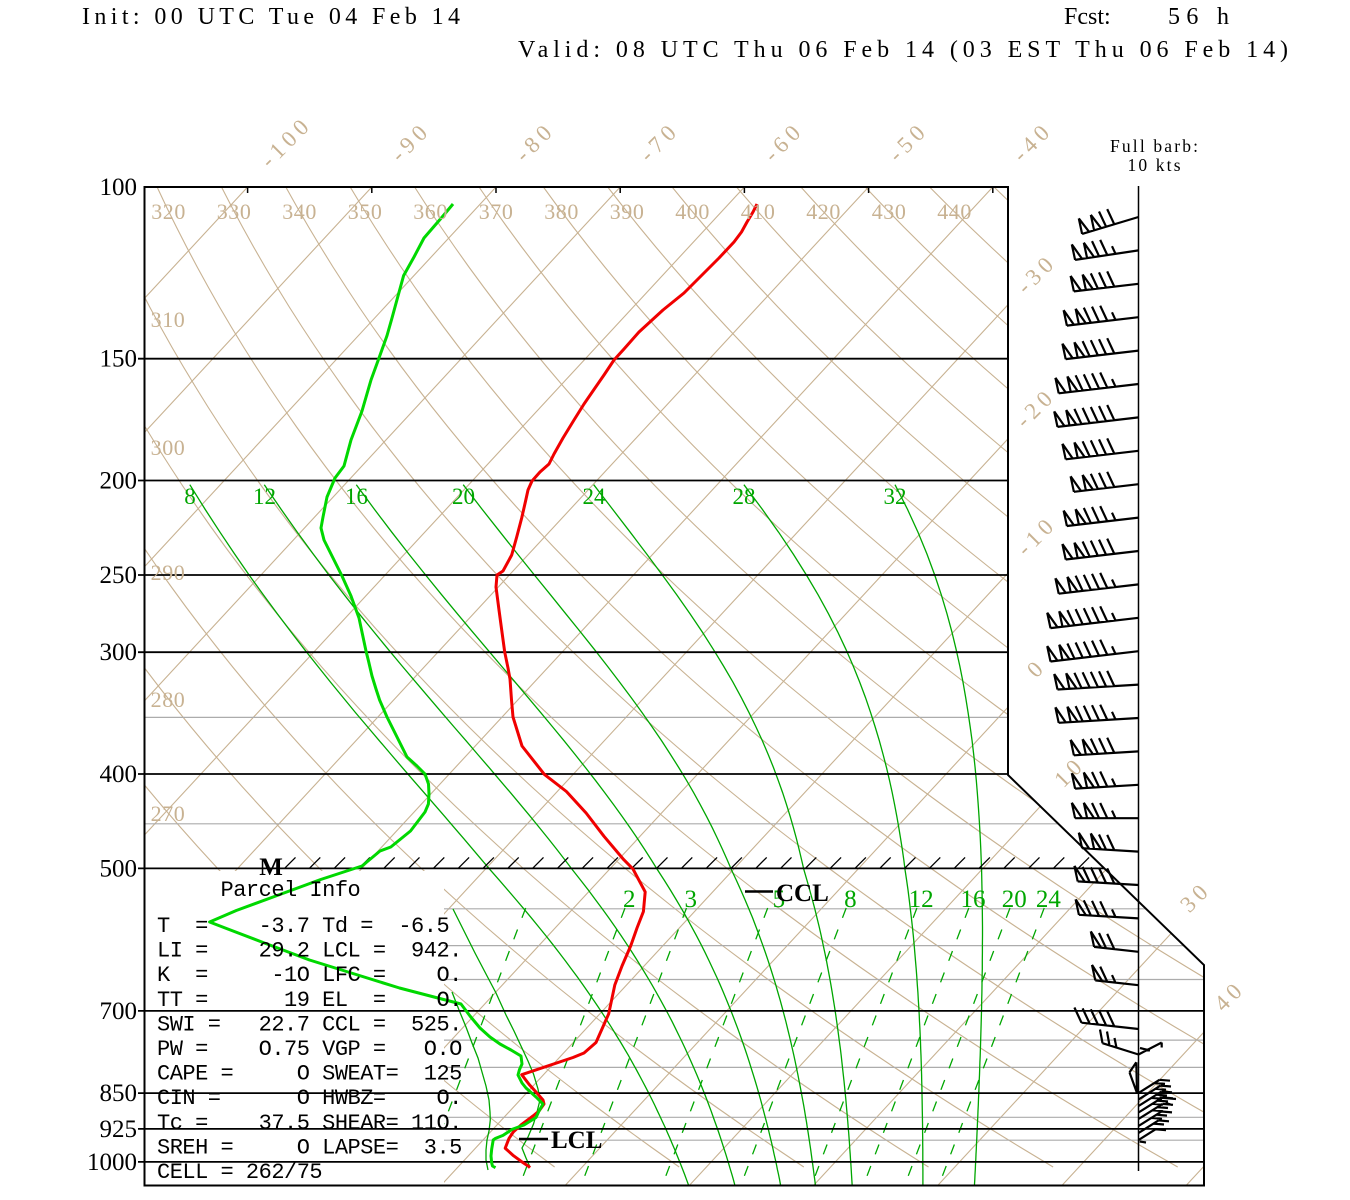  Describe the element at coordinates (895, 496) in the screenshot. I see `svg-text: 32` at that location.